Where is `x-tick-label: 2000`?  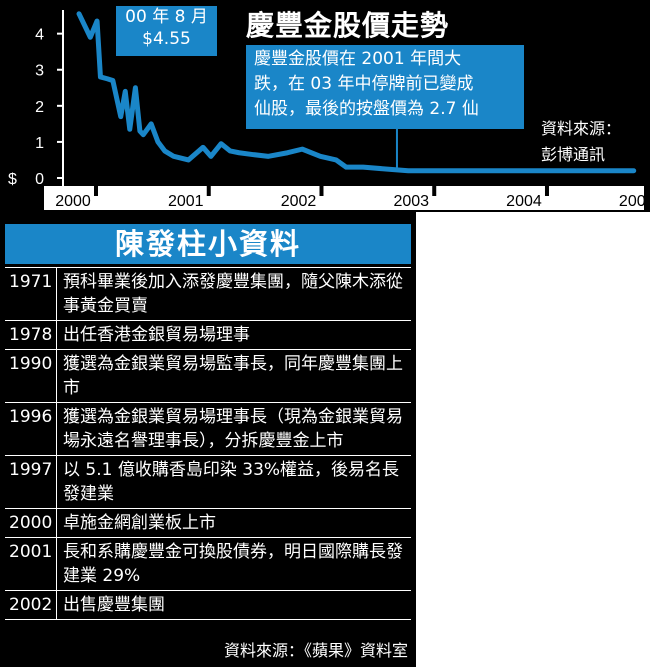
x-tick-label: 2000 is located at coordinates (73, 201).